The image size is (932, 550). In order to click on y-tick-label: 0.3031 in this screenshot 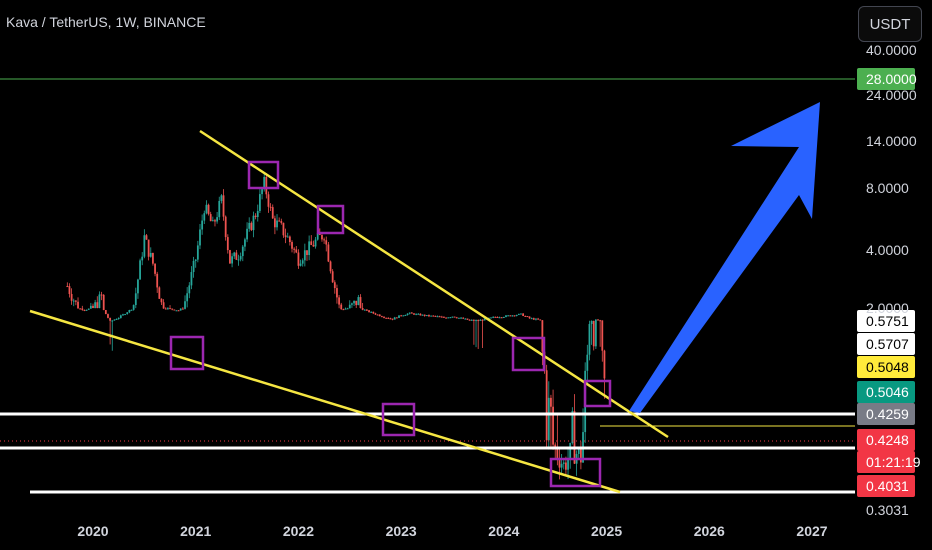, I will do `click(887, 510)`.